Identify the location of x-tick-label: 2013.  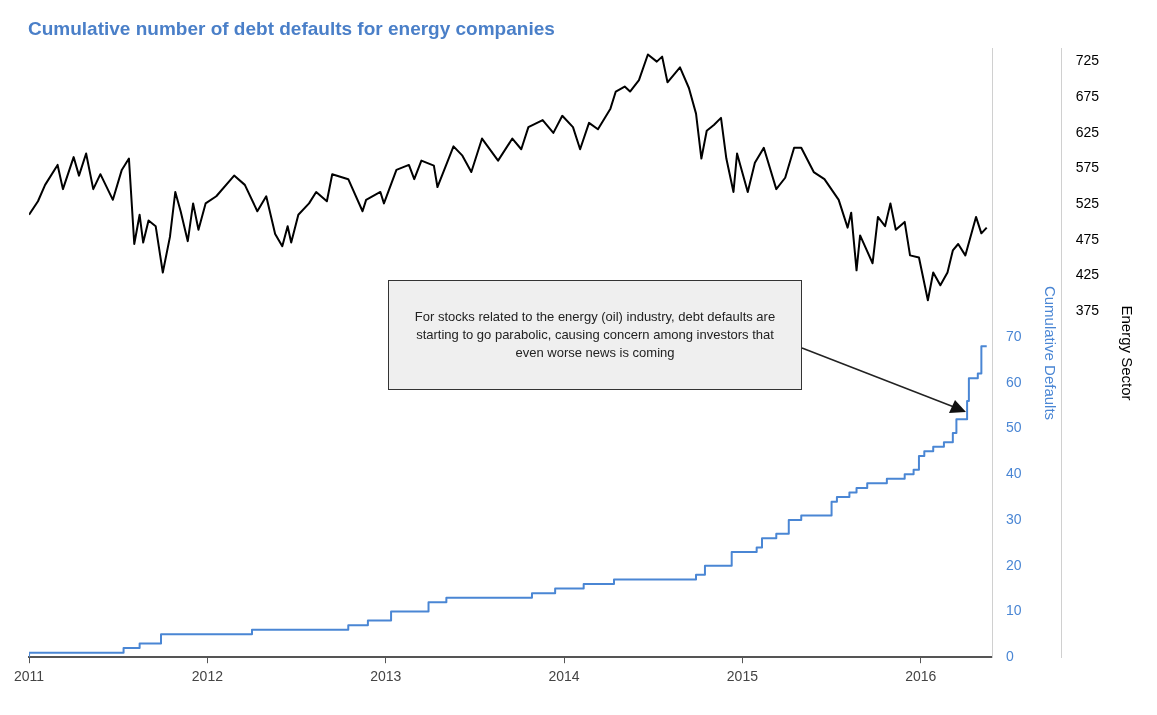
(386, 676).